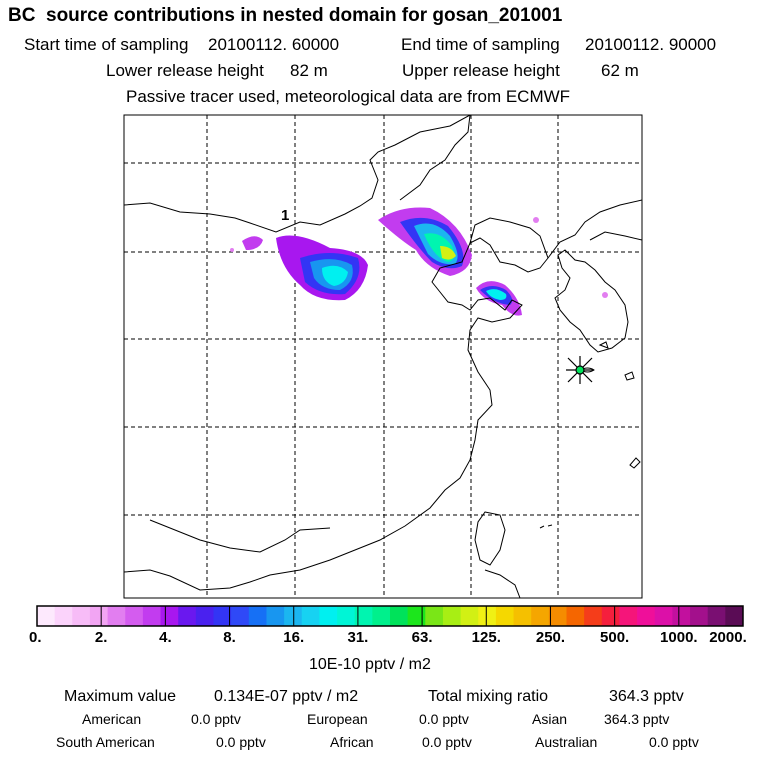  What do you see at coordinates (274, 44) in the screenshot?
I see `start-time-value: 20100112. 60000` at bounding box center [274, 44].